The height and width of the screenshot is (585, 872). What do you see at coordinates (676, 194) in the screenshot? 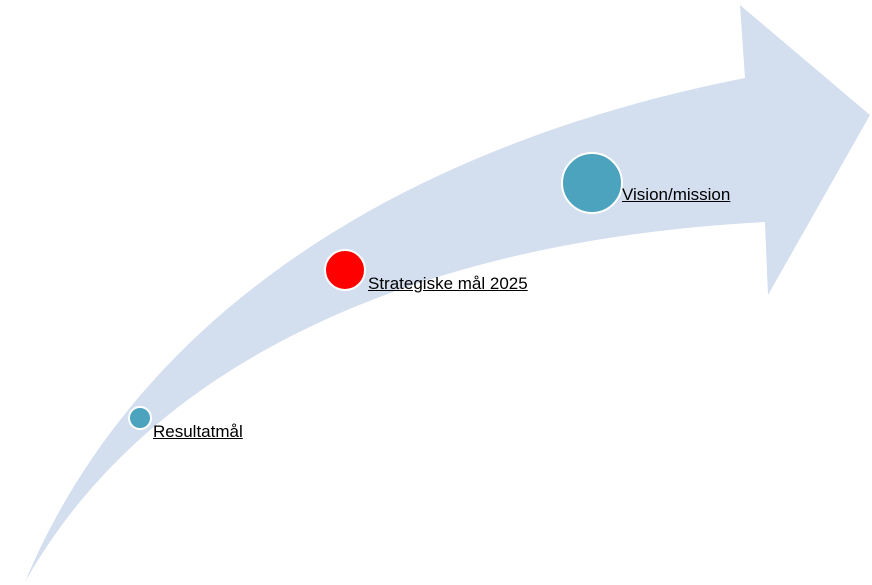
I see `node-link: Vision/mission` at bounding box center [676, 194].